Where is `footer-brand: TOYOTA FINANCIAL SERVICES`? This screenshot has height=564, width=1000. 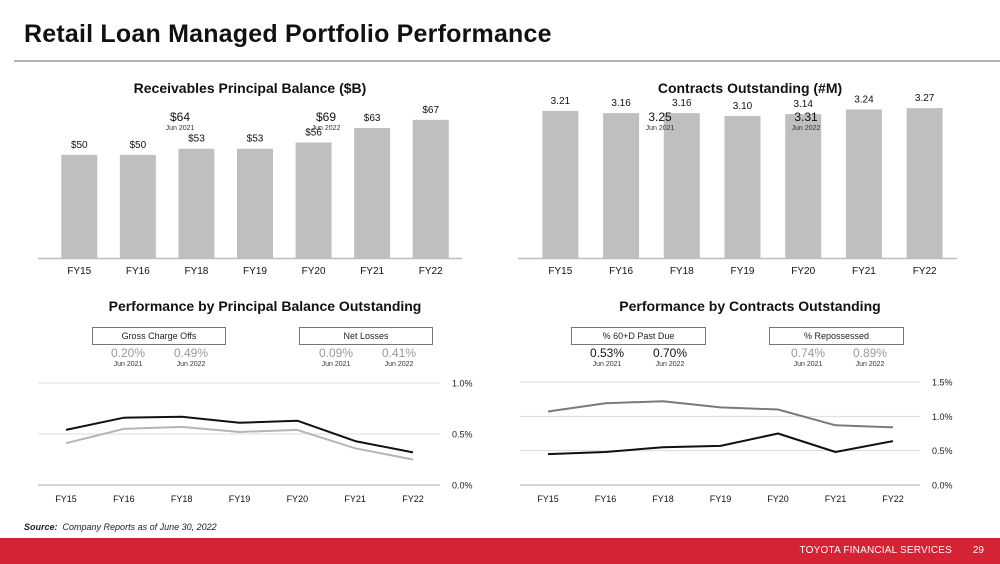
footer-brand: TOYOTA FINANCIAL SERVICES is located at coordinates (875, 550).